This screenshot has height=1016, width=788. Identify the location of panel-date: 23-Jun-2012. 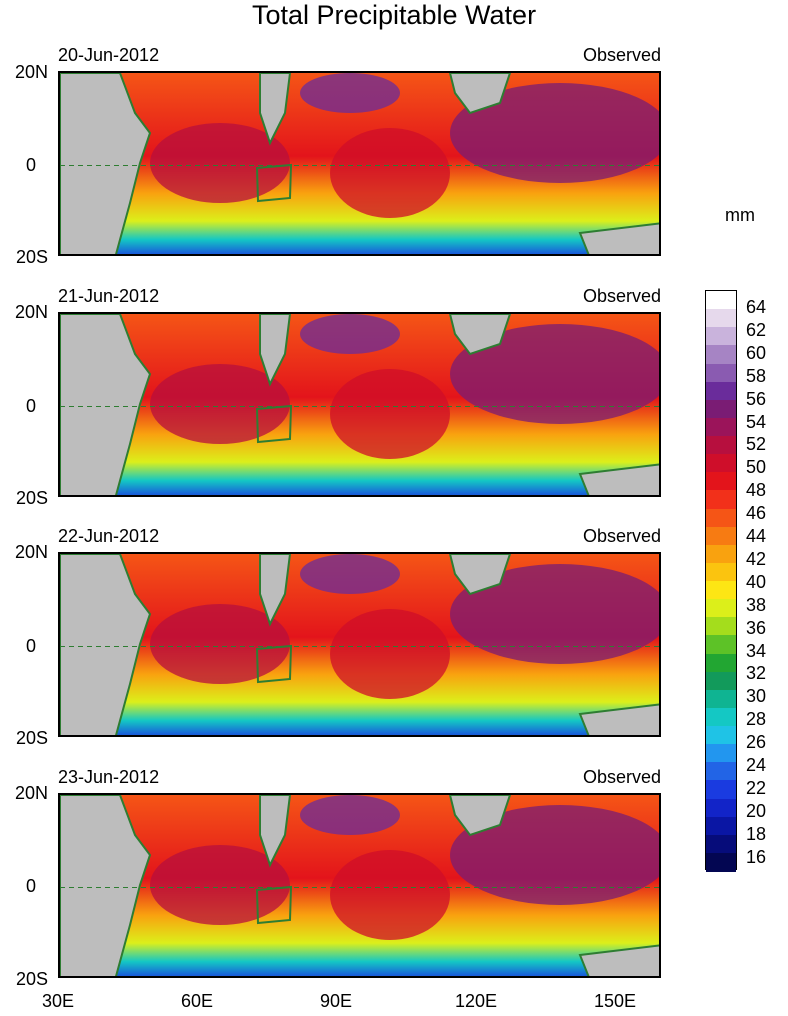
(109, 777).